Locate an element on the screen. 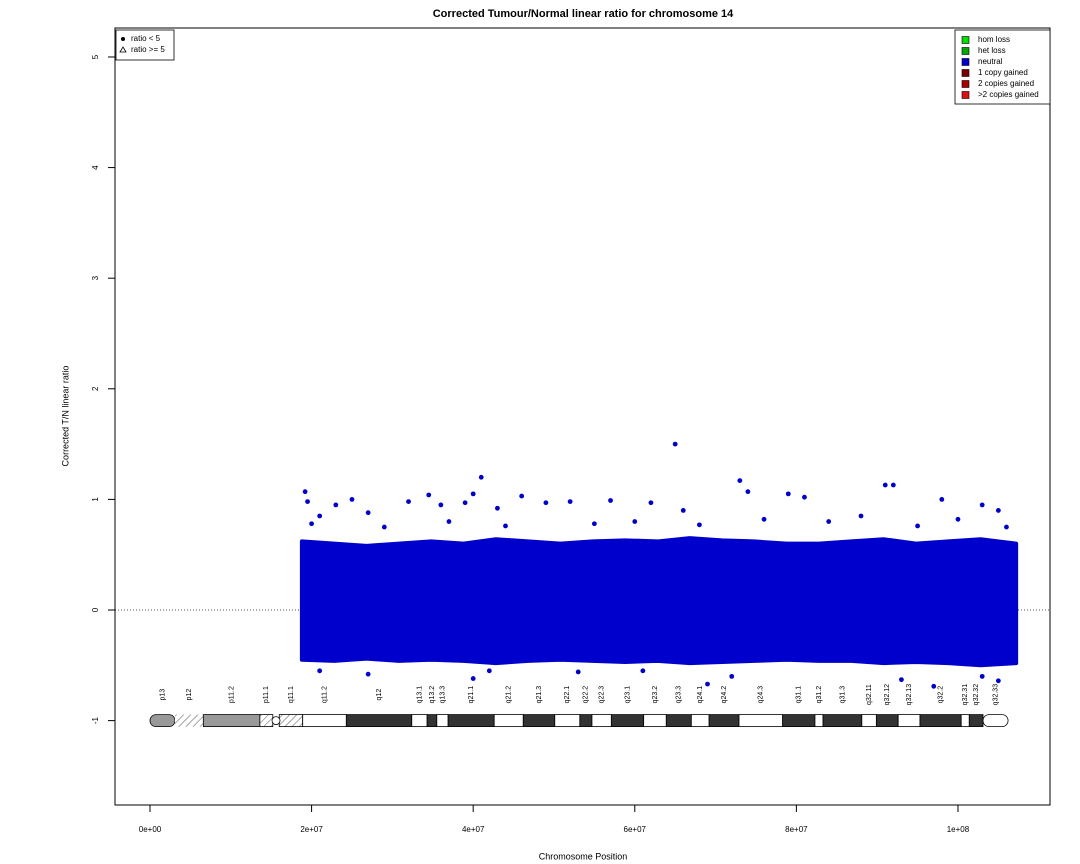 The image size is (1080, 864). band-label: q21.3 is located at coordinates (539, 695).